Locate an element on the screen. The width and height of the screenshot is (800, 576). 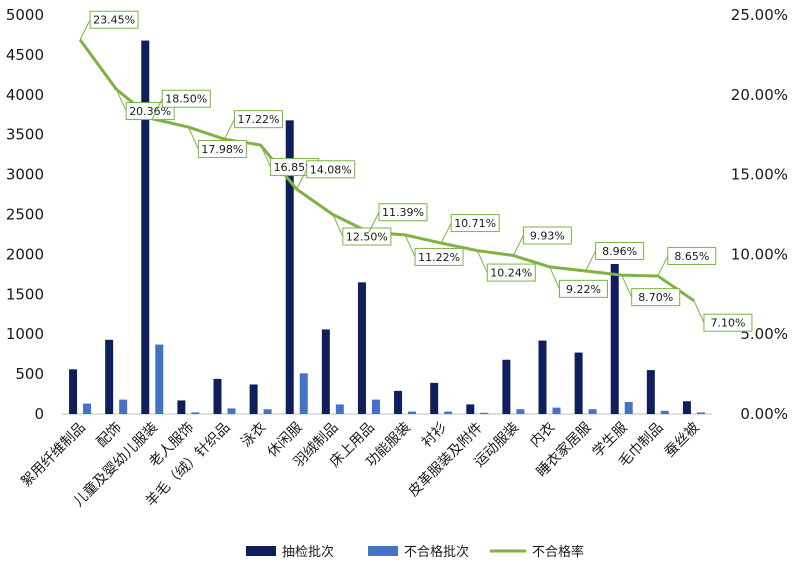
rate-data-label: 17.22% is located at coordinates (259, 119).